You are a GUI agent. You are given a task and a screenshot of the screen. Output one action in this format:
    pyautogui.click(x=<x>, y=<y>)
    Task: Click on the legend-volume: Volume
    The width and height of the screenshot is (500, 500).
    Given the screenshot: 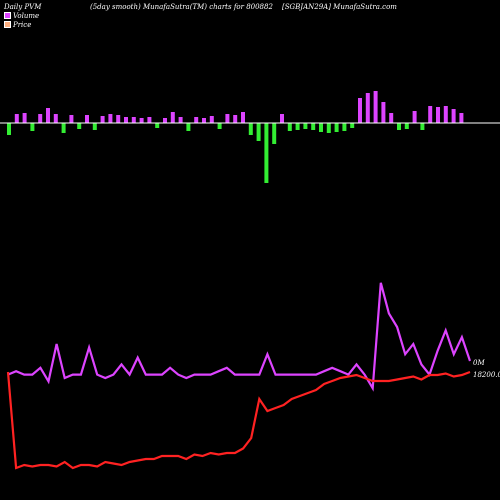 What is the action you would take?
    pyautogui.click(x=21, y=16)
    